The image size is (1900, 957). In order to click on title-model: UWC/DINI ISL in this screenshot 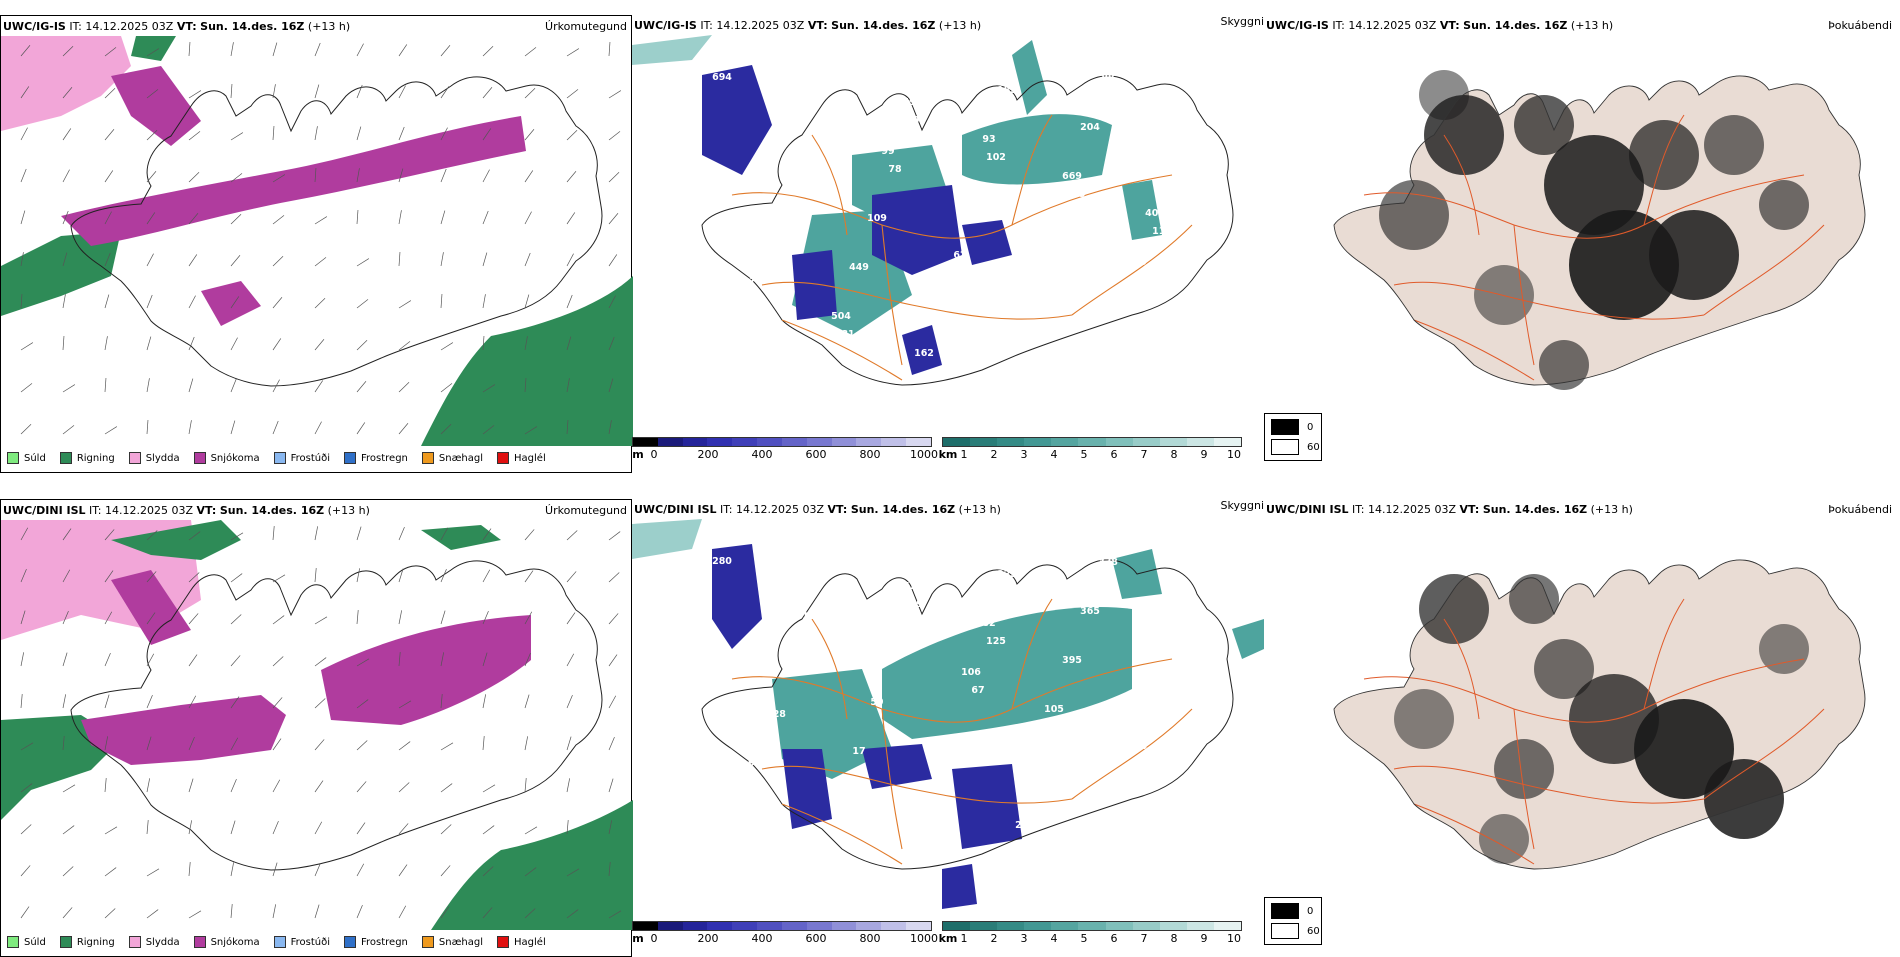, I will do `click(1307, 509)`.